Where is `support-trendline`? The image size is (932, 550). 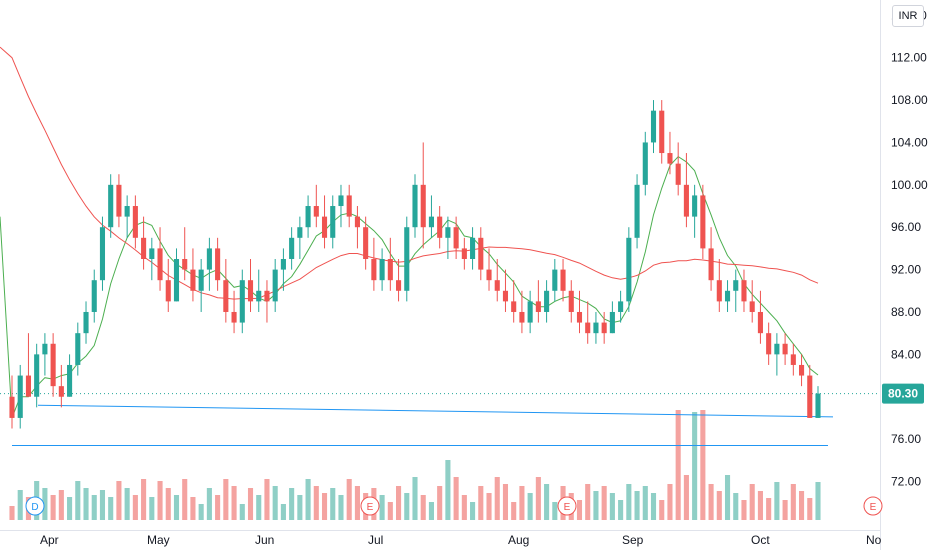 support-trendline is located at coordinates (435, 411).